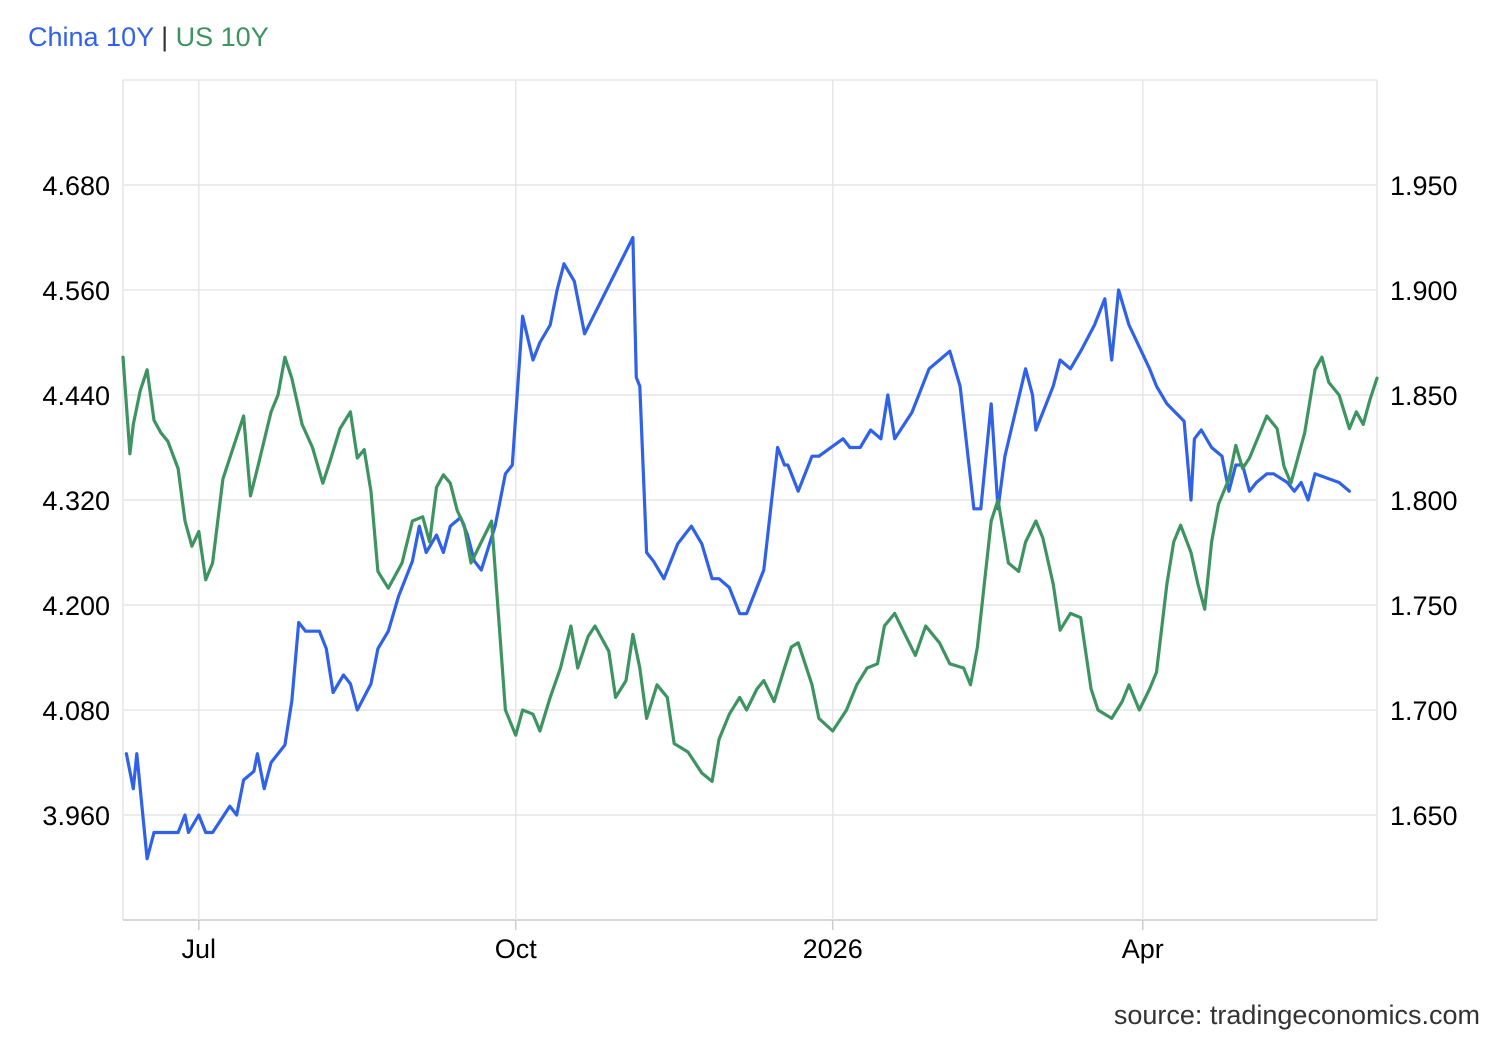 This screenshot has width=1500, height=1040. I want to click on left-axis-tick-label: 3.960, so click(76, 816).